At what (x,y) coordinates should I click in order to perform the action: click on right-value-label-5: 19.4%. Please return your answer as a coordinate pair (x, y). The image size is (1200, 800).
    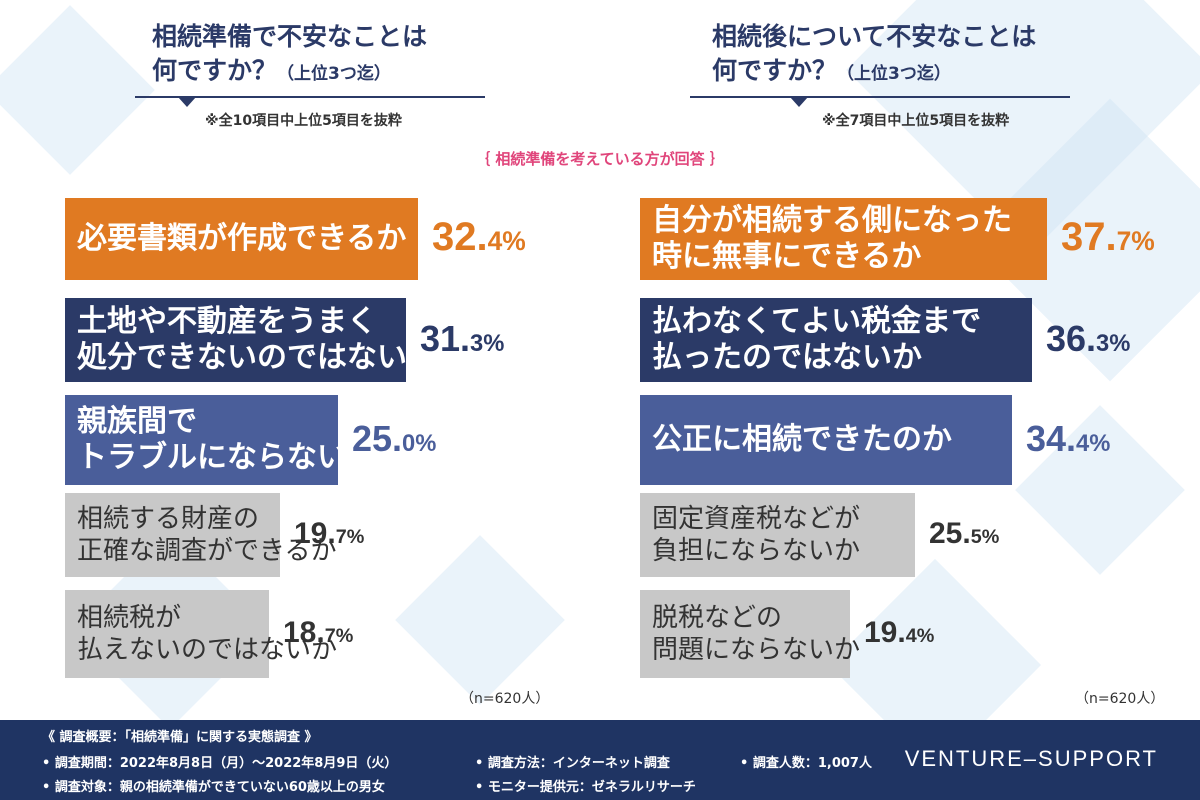
    Looking at the image, I should click on (899, 632).